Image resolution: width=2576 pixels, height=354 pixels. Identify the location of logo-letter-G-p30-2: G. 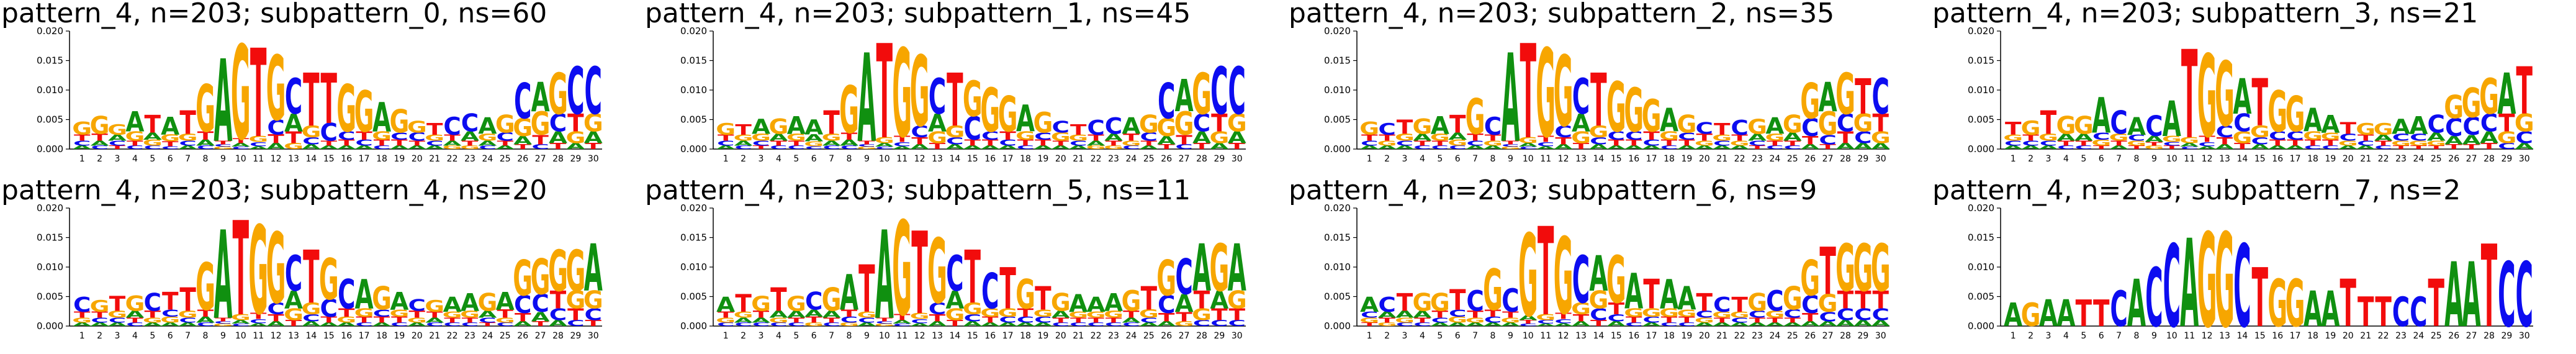
(1237, 123).